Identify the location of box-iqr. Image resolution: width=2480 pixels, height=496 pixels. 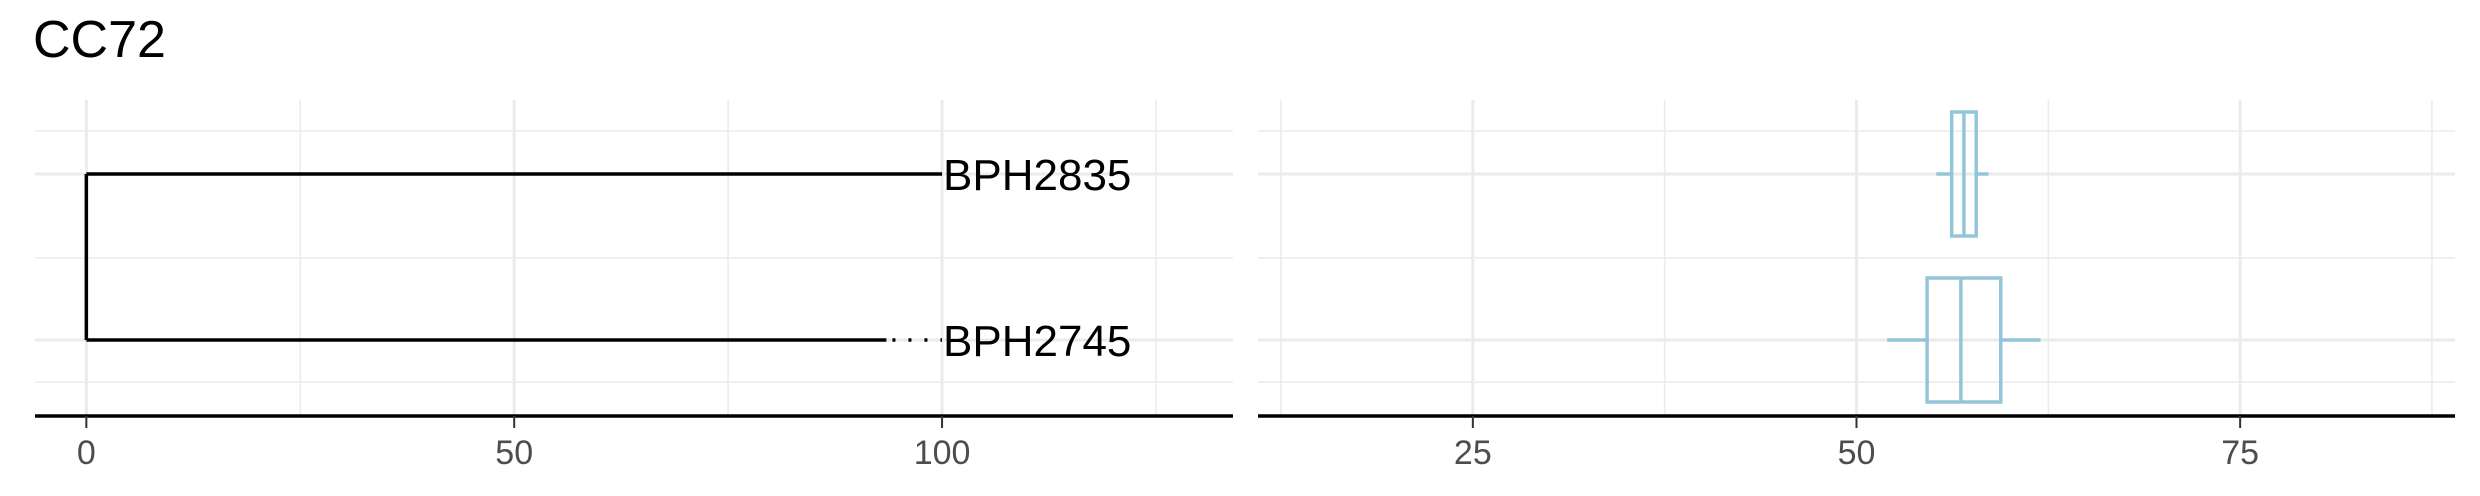
(1964, 340).